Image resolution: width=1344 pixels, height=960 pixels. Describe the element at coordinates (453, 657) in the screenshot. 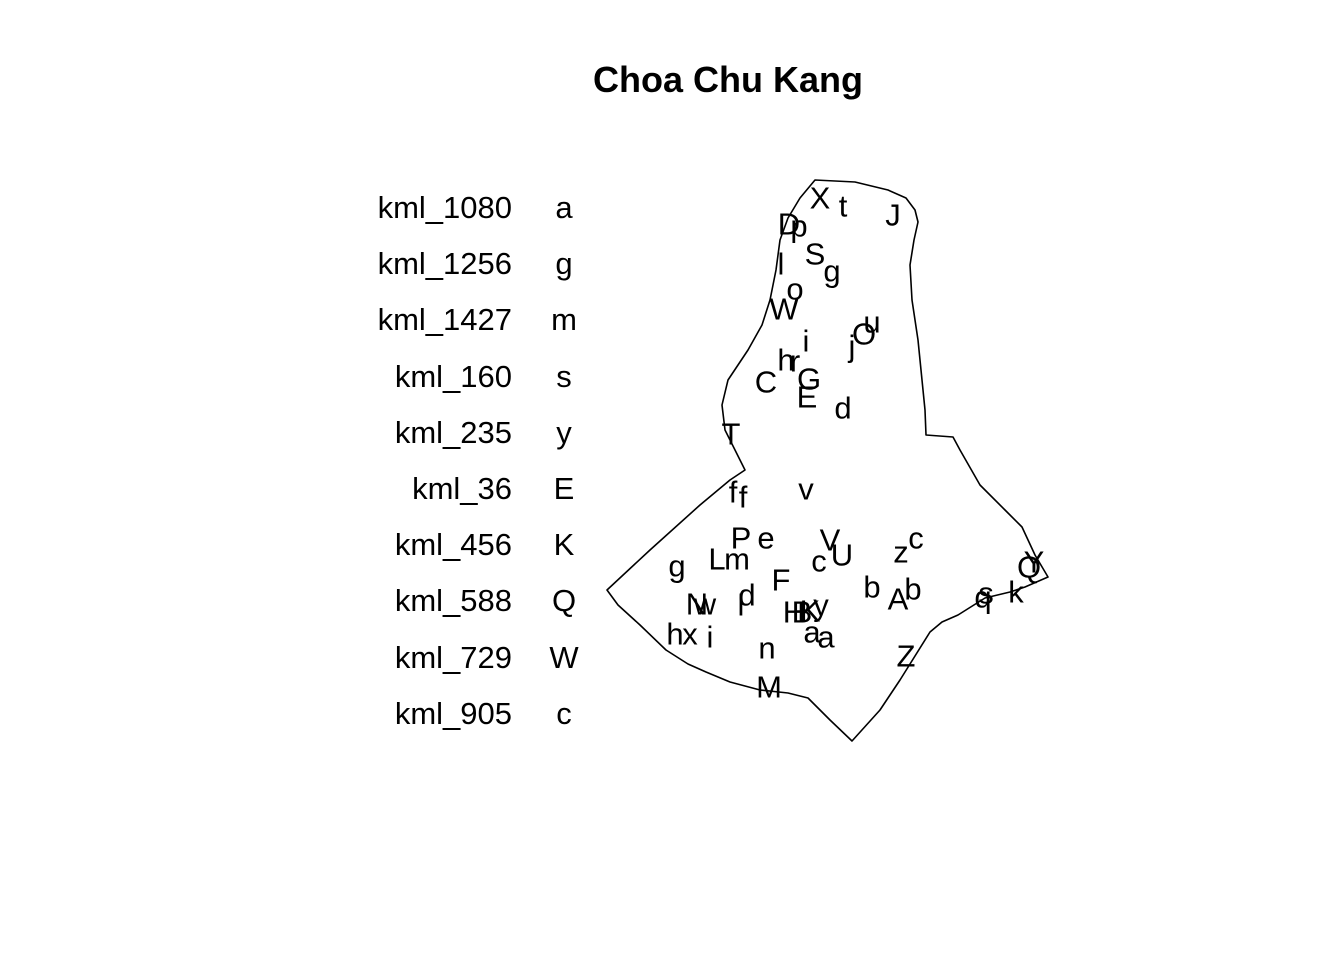

I see `legend-name: kml_729` at that location.